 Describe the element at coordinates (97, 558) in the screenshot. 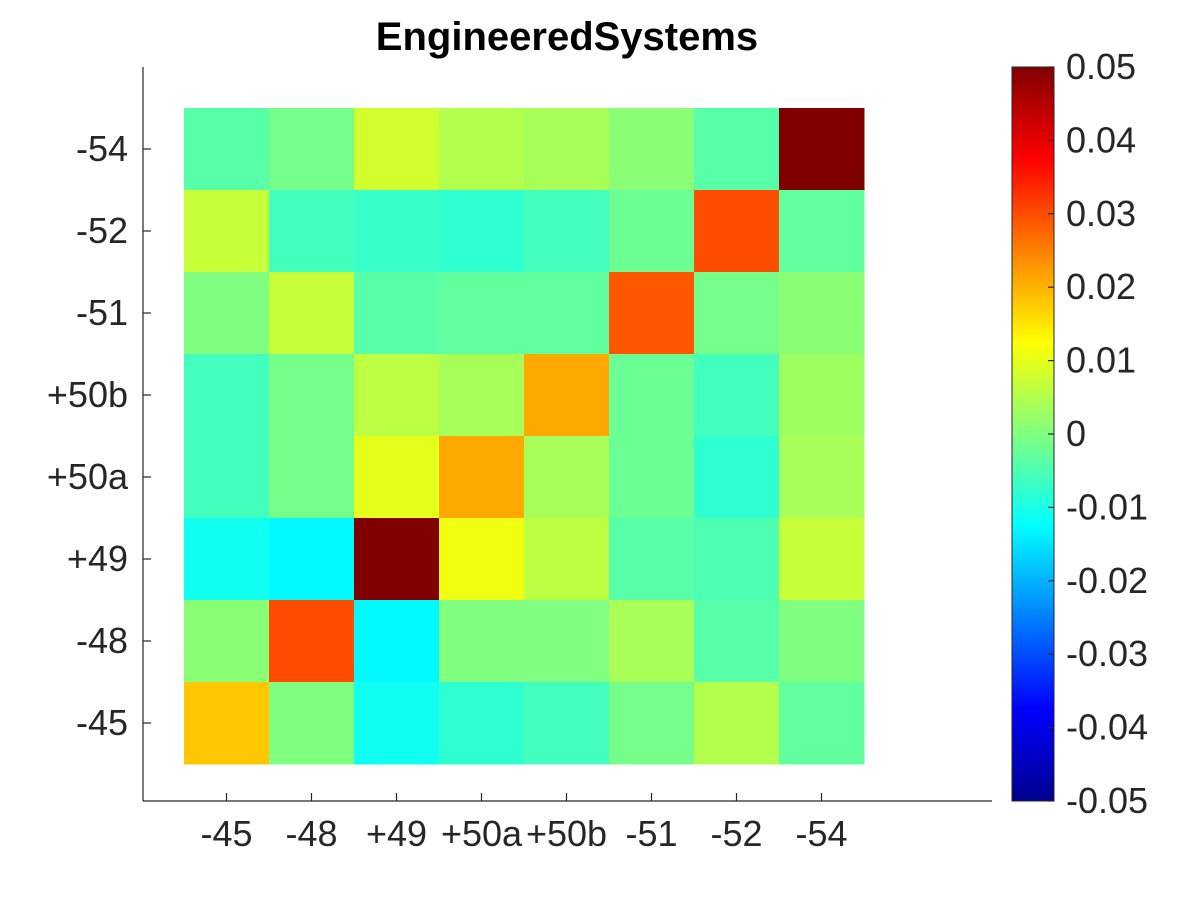

I see `y-tick-label: +49` at that location.